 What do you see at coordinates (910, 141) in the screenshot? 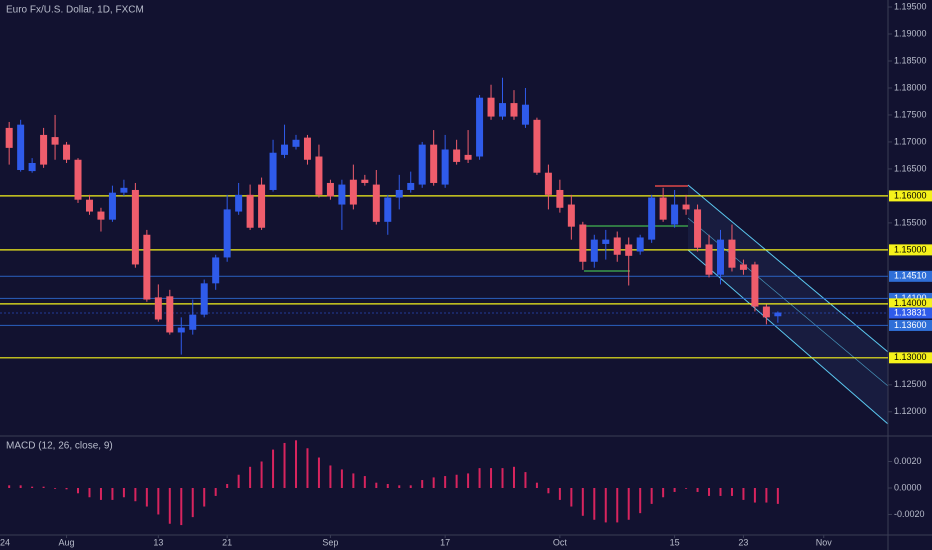
I see `y-tick-label: 1.17000` at bounding box center [910, 141].